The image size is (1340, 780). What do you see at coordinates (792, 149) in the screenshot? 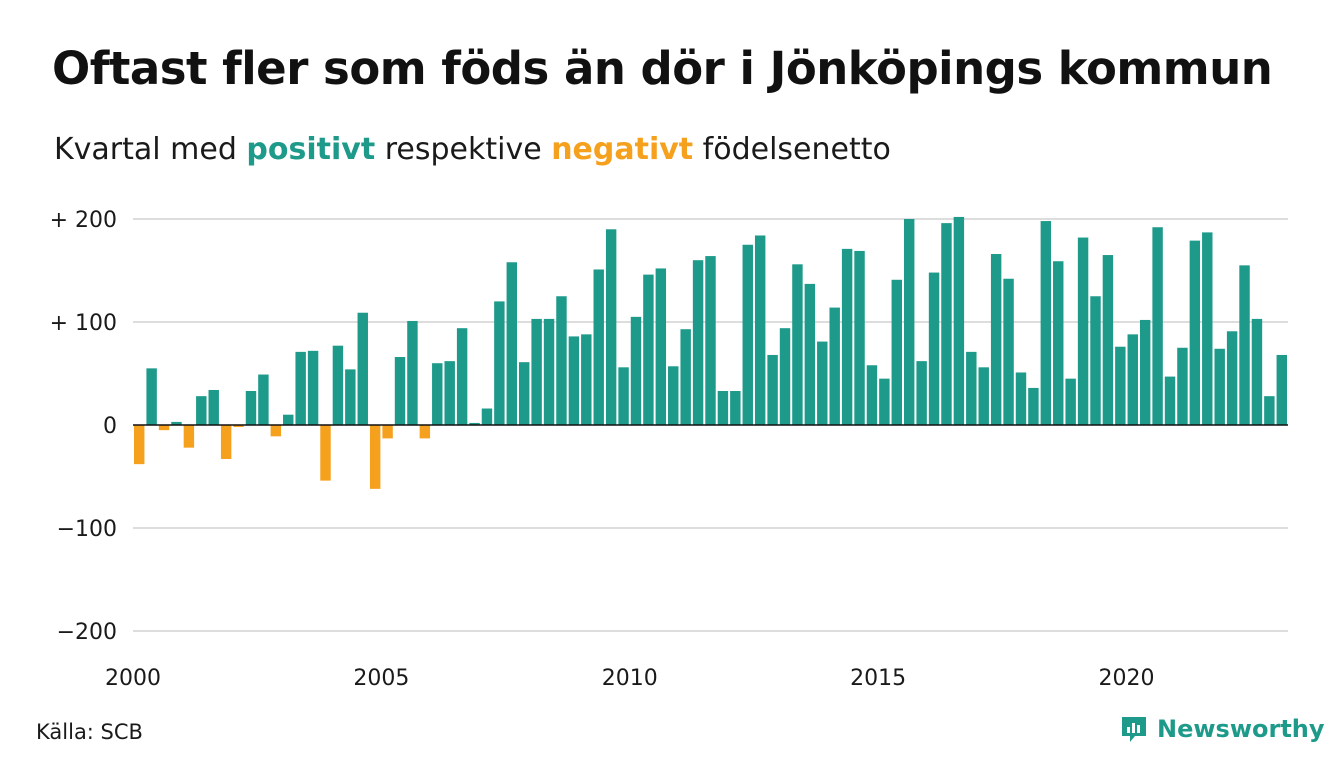
I see `subtitle-suffix: födelsenetto` at bounding box center [792, 149].